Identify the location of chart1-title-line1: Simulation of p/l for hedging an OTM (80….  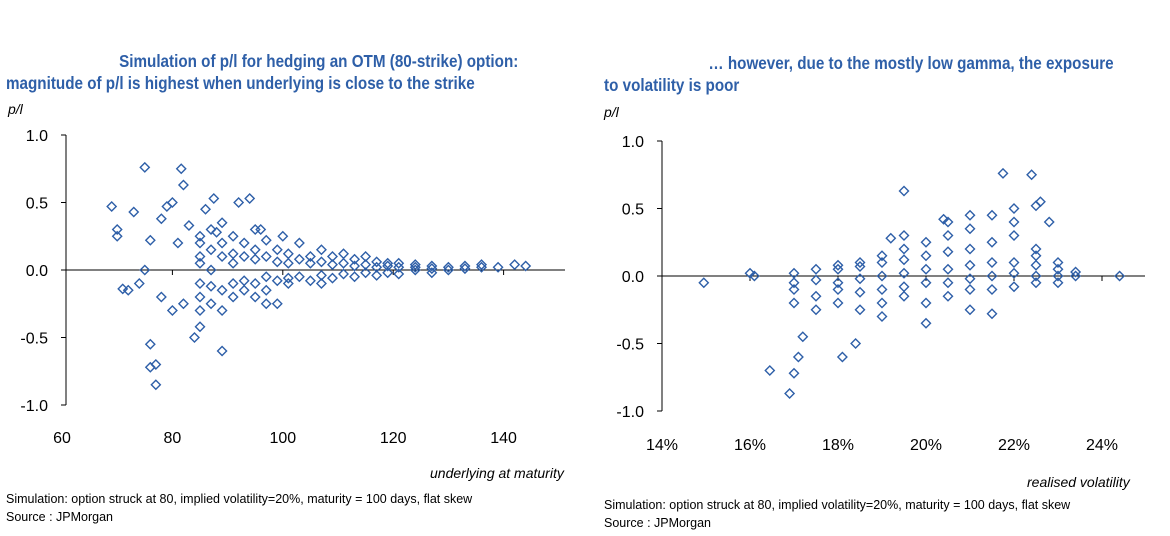
(319, 61).